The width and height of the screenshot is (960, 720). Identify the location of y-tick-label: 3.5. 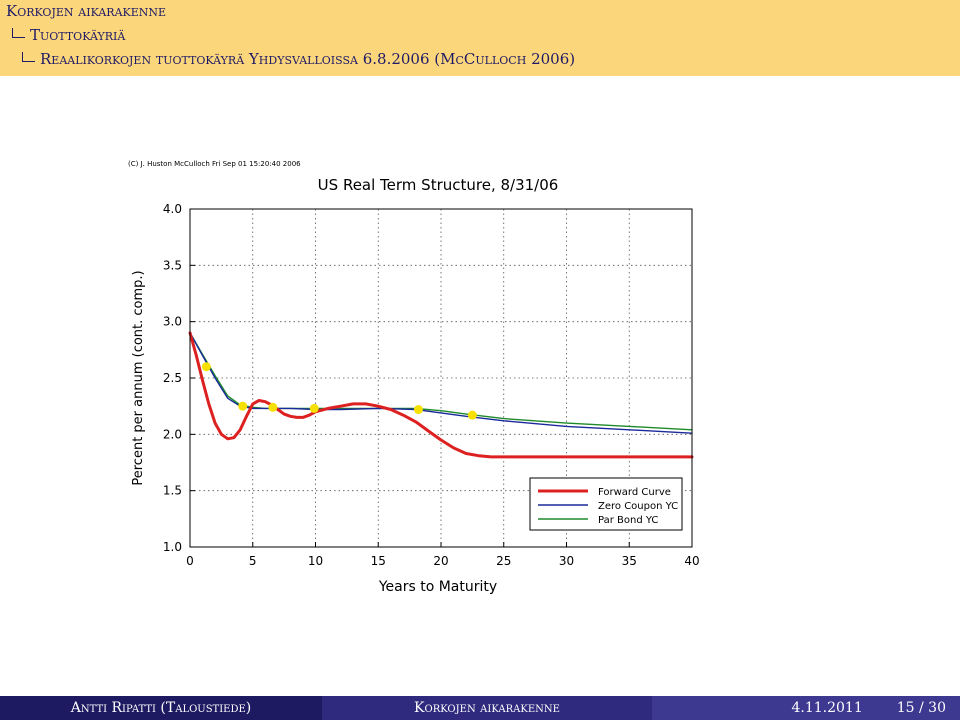
(172, 265).